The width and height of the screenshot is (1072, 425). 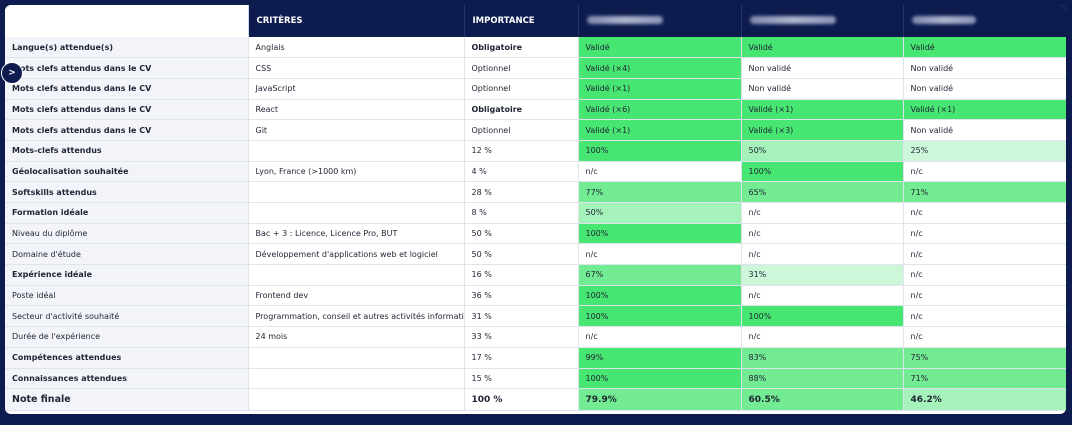 I want to click on criterion-label: Note finale, so click(x=127, y=400).